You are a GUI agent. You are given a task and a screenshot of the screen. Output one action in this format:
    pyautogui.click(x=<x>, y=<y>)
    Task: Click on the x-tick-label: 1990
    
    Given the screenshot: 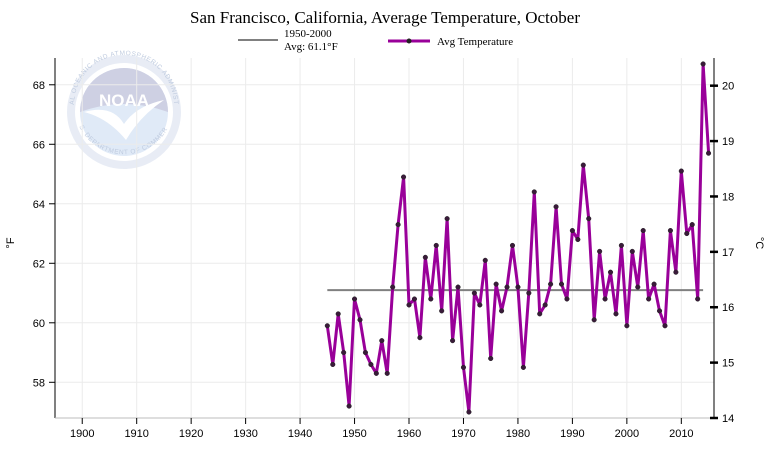 What is the action you would take?
    pyautogui.click(x=572, y=434)
    